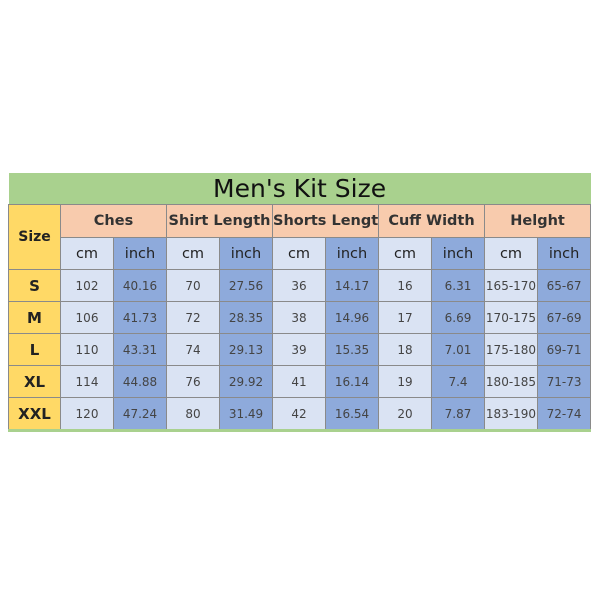 The height and width of the screenshot is (600, 600). I want to click on value-cell: 14.96, so click(352, 317).